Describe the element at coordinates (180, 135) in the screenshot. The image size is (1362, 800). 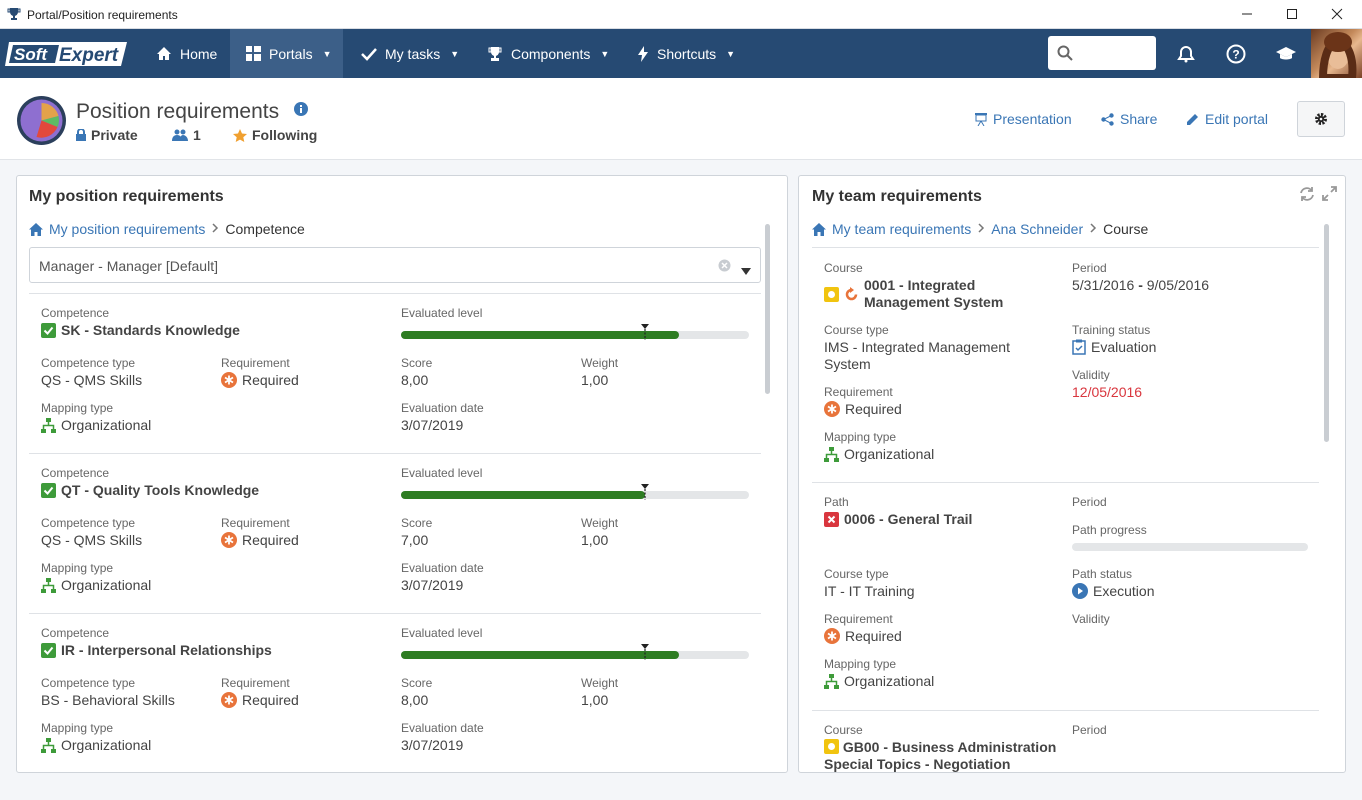
I see `users-icon` at that location.